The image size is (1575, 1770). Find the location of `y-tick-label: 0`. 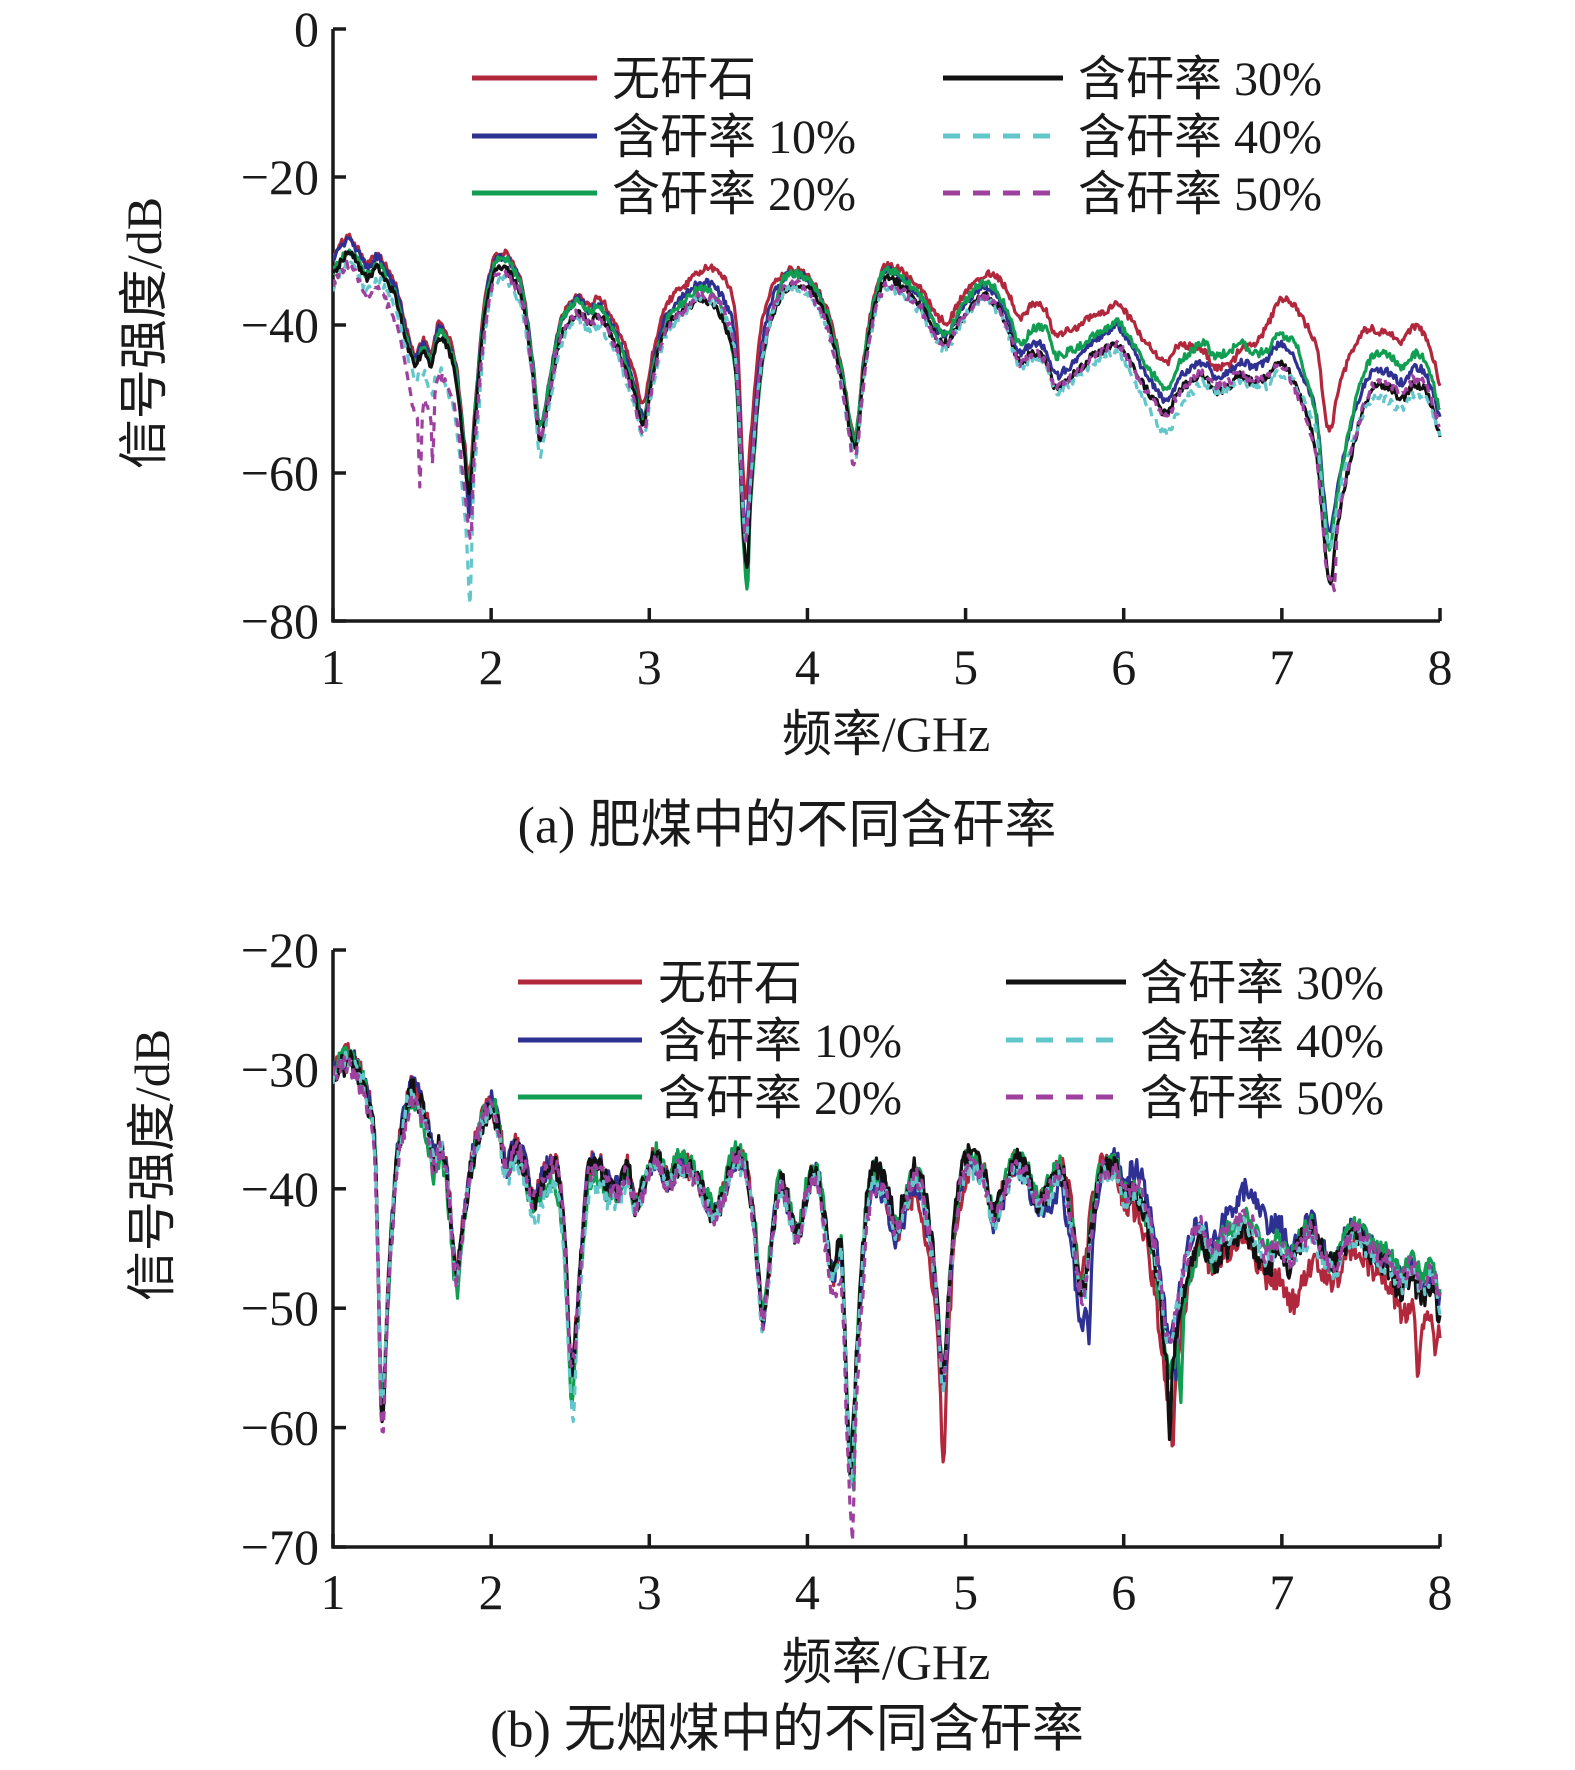

y-tick-label: 0 is located at coordinates (306, 29).